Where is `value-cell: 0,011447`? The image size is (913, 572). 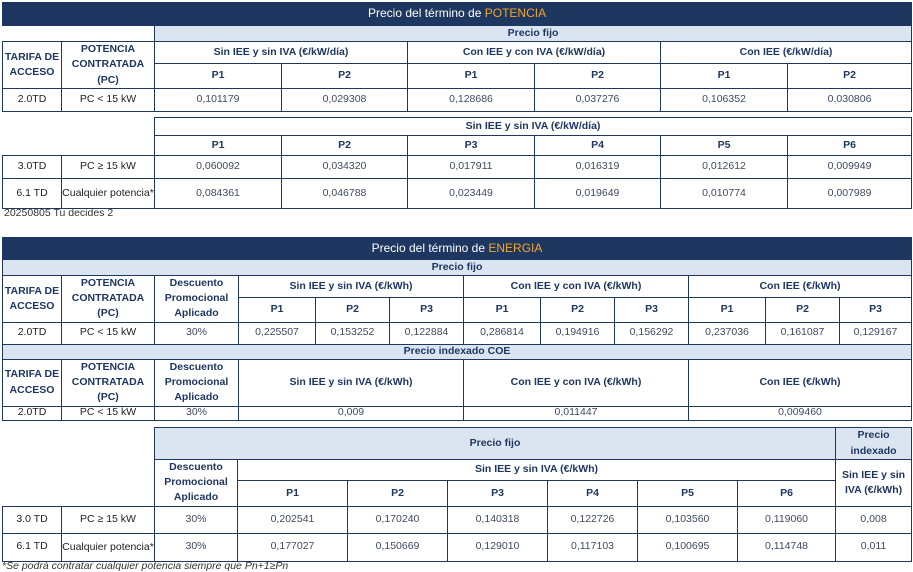 value-cell: 0,011447 is located at coordinates (576, 413).